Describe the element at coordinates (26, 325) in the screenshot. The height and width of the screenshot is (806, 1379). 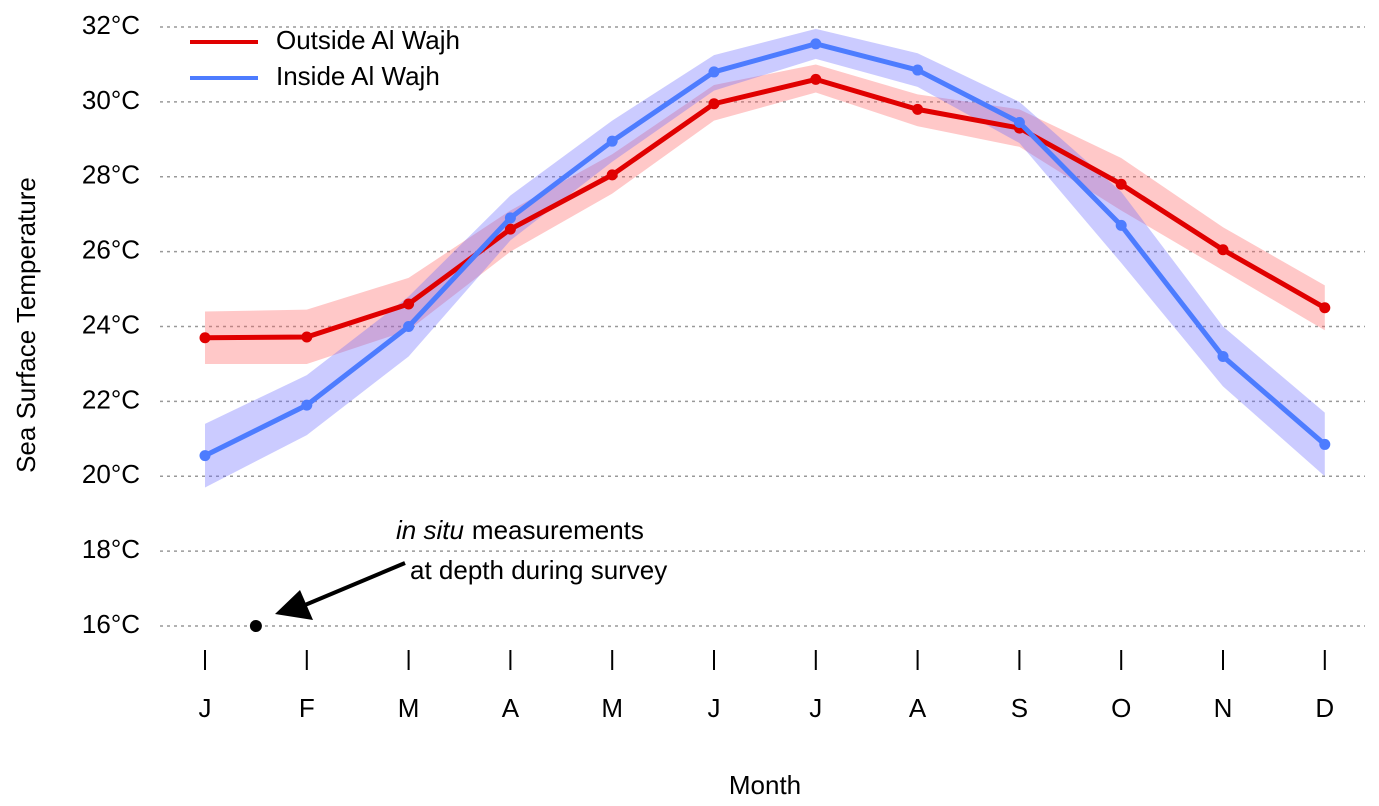
I see `y-axis-label: Sea Surface Temperature` at that location.